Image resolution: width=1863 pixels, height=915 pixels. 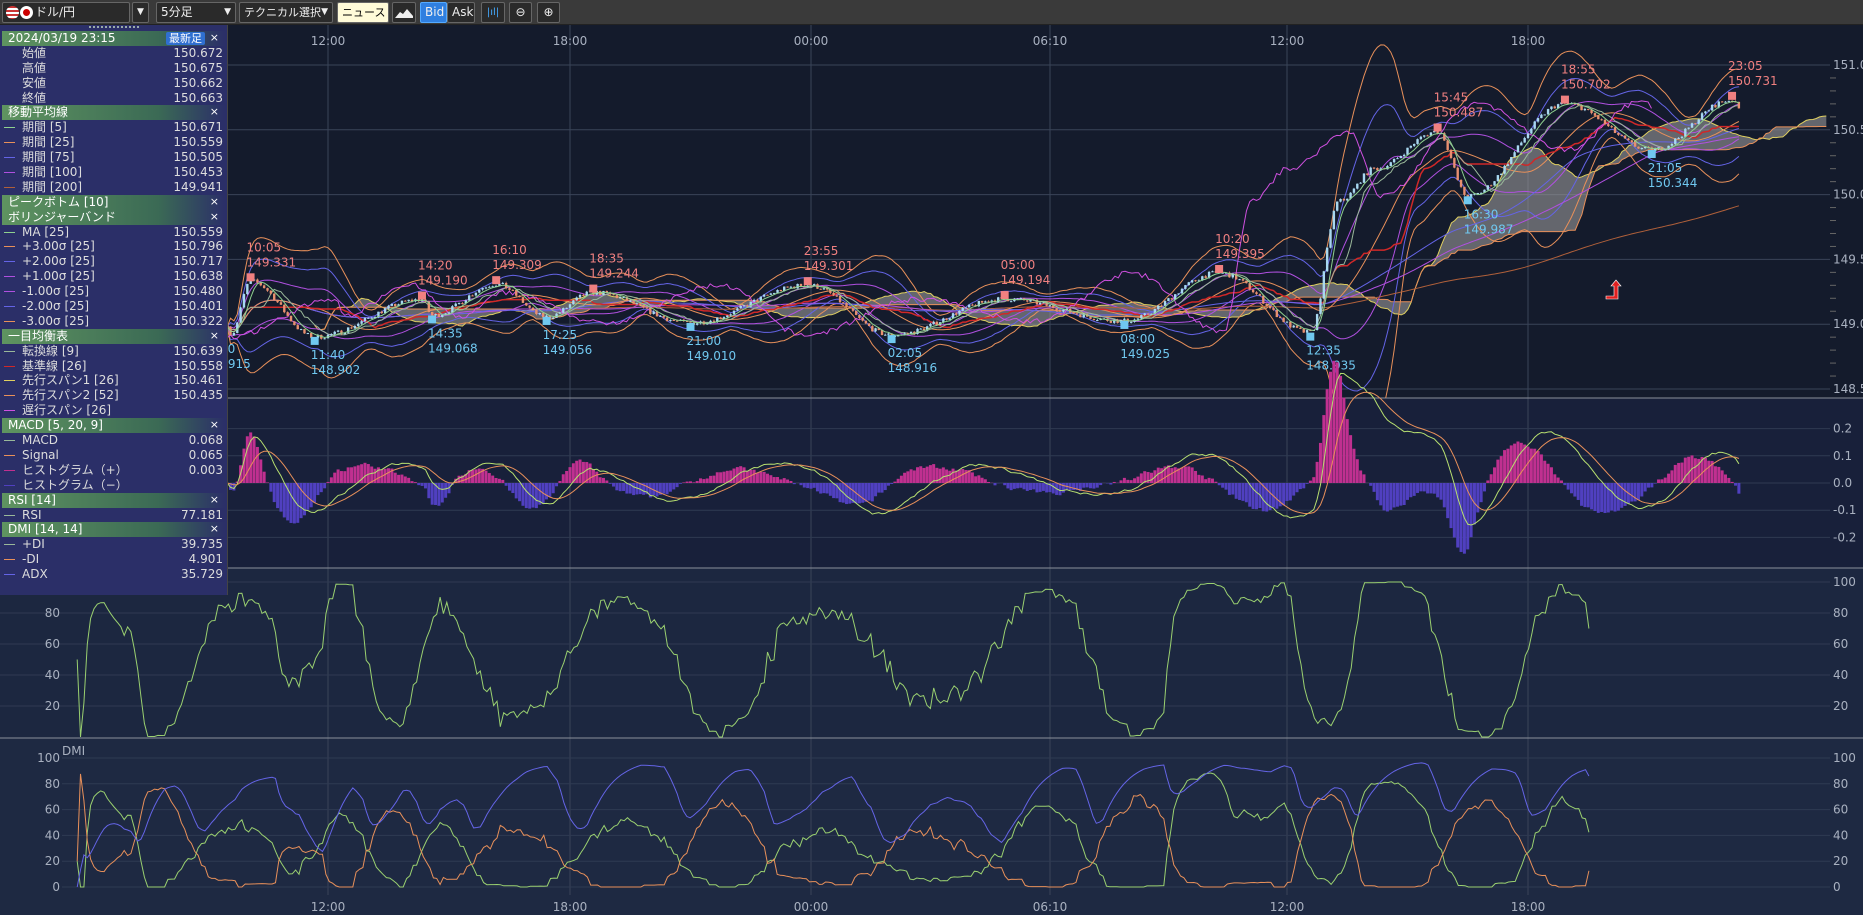 What do you see at coordinates (202, 574) in the screenshot?
I see `indicator-value: 35.729` at bounding box center [202, 574].